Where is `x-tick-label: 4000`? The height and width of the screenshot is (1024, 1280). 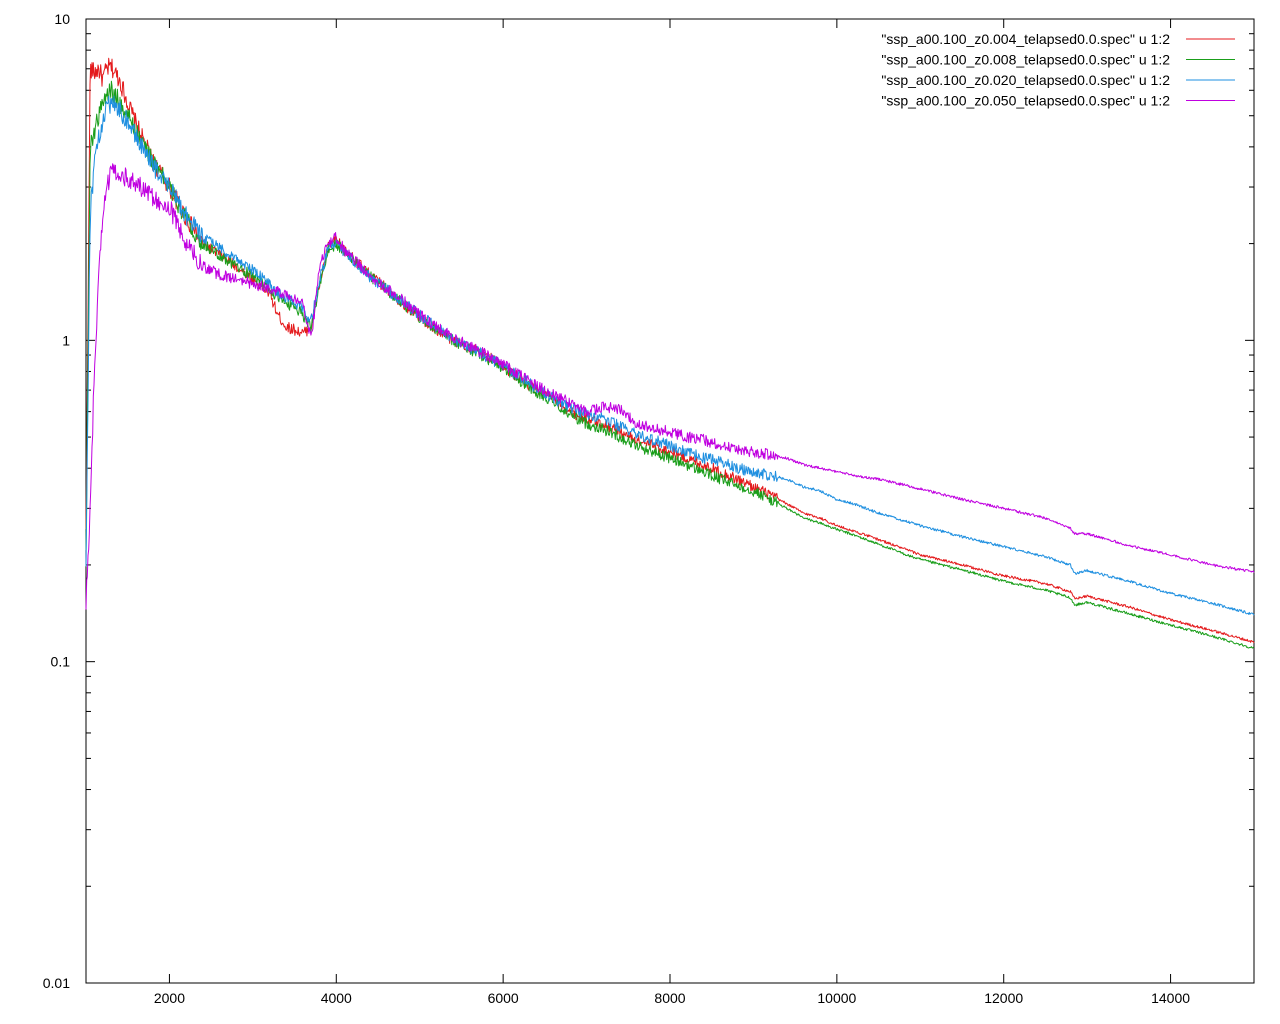
x-tick-label: 4000 is located at coordinates (336, 998).